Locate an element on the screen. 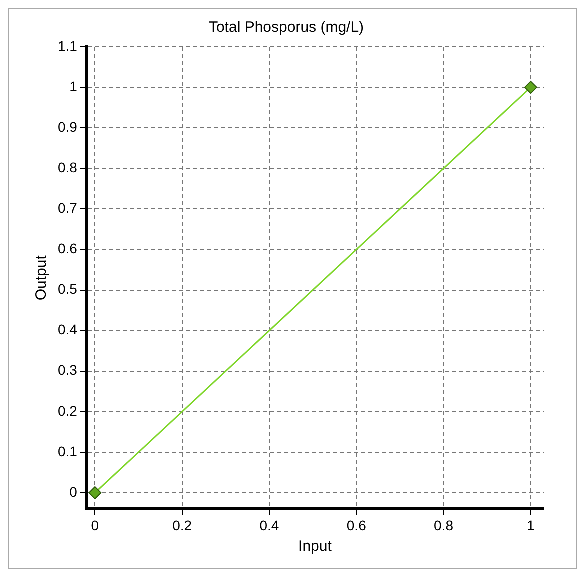 The image size is (585, 577). y-tick-label: 0.1 is located at coordinates (68, 451).